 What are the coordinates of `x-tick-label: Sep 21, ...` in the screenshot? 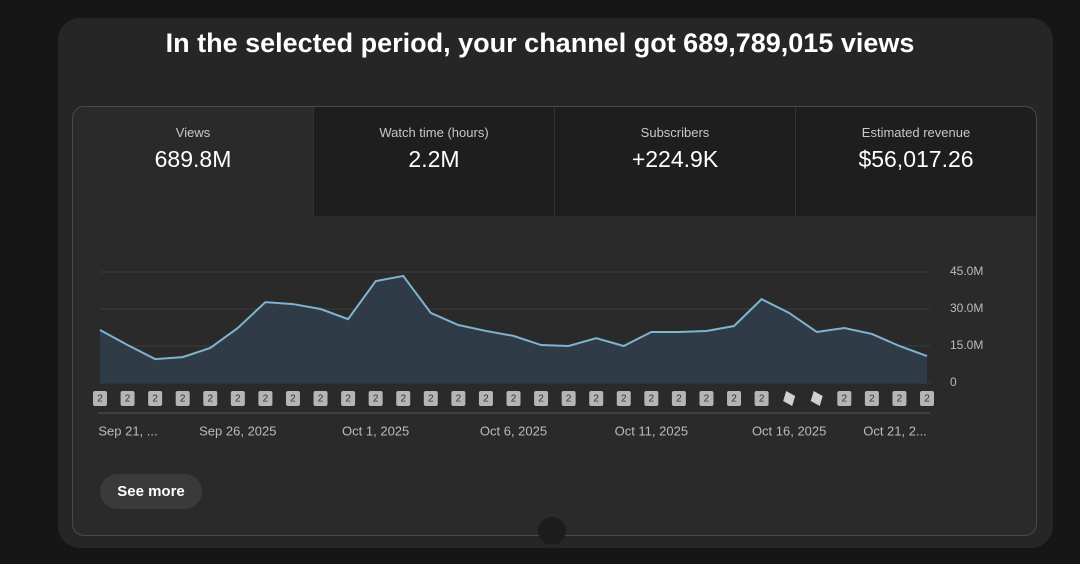 It's located at (127, 430).